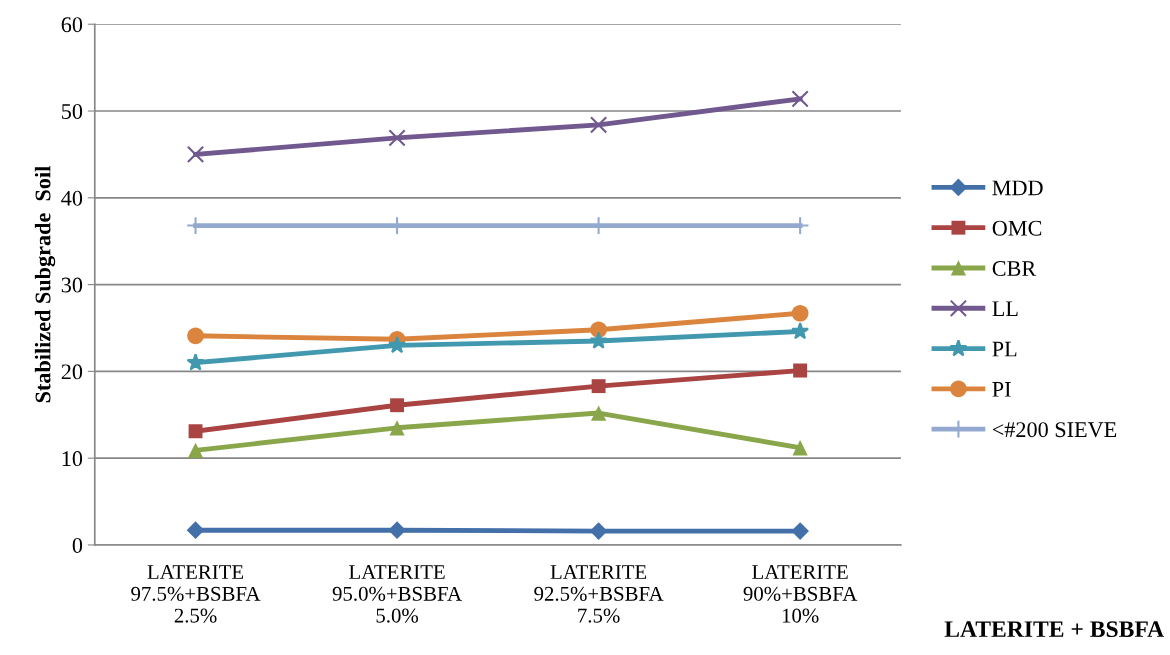 The height and width of the screenshot is (655, 1170). Describe the element at coordinates (1014, 268) in the screenshot. I see `legend-label: CBR` at that location.